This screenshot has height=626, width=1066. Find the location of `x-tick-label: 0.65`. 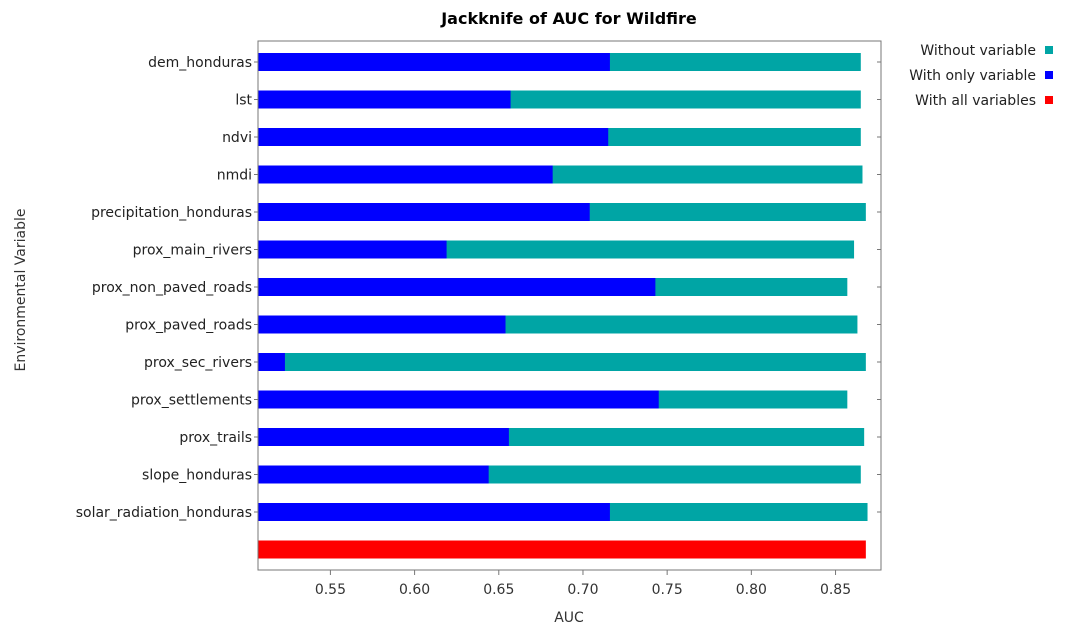

x-tick-label: 0.65 is located at coordinates (498, 590).